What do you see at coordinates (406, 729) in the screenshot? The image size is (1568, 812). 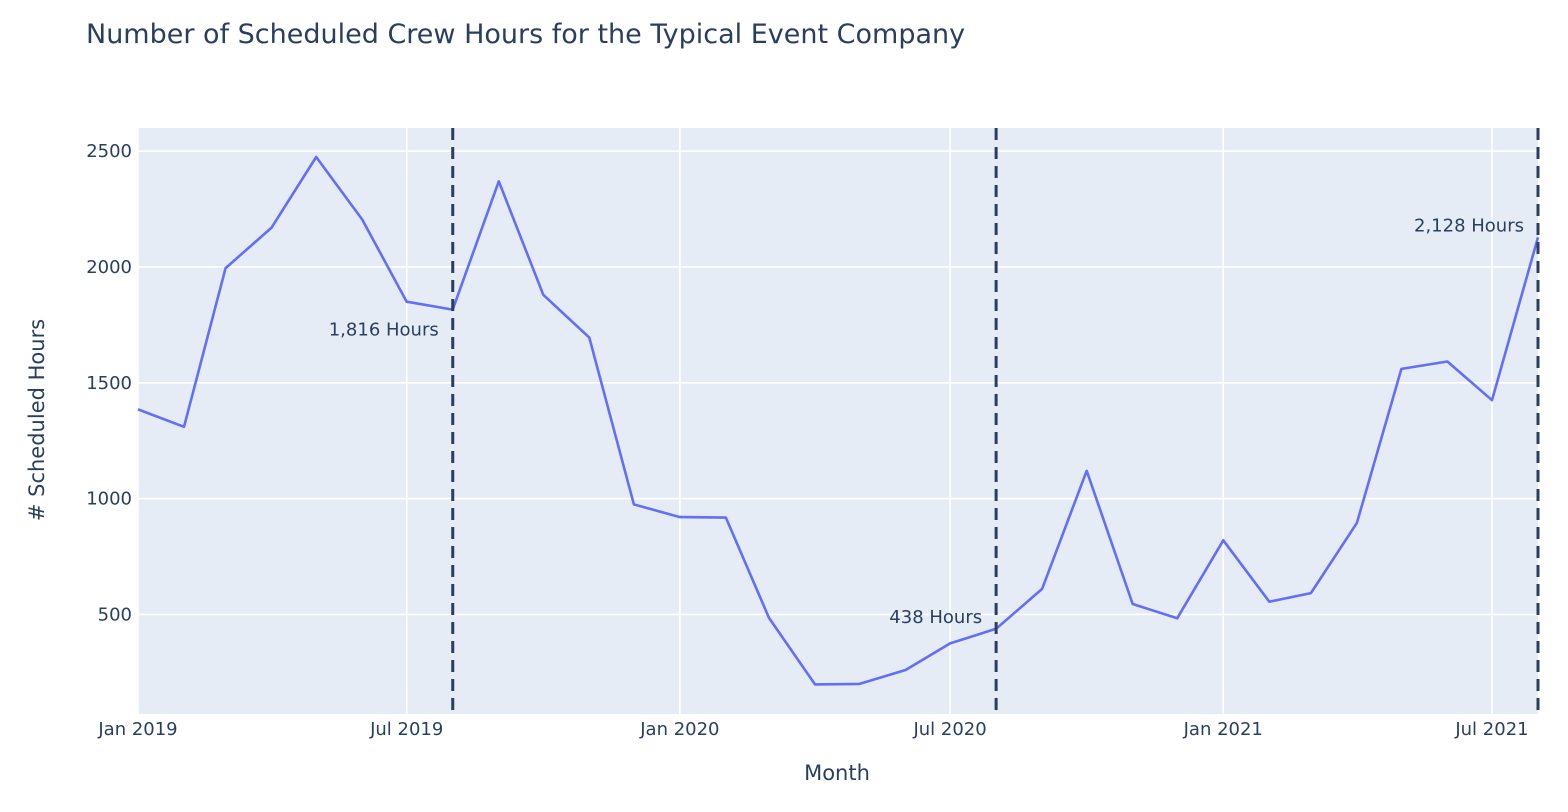 I see `x-tick-label: Jul 2019` at bounding box center [406, 729].